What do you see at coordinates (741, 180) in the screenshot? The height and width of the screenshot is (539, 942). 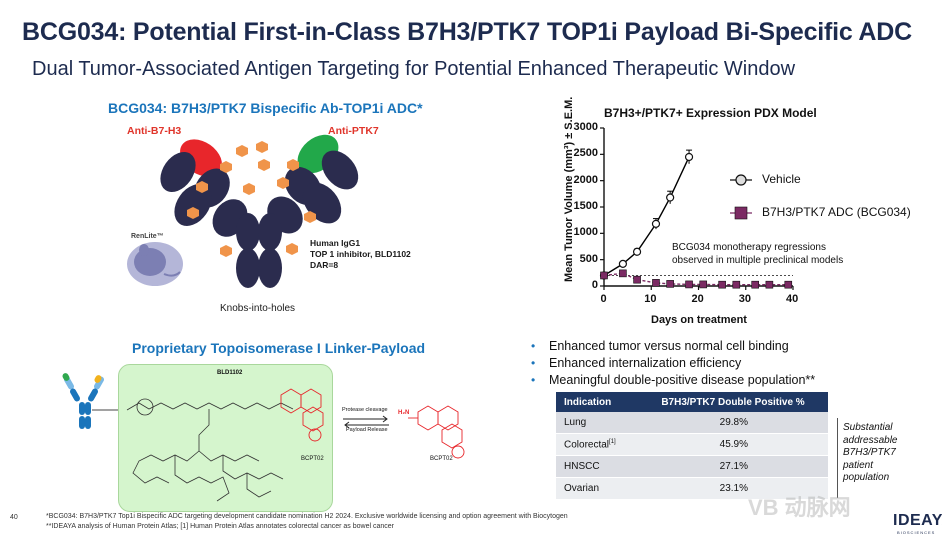 I see `legend-vehicle-marker` at bounding box center [741, 180].